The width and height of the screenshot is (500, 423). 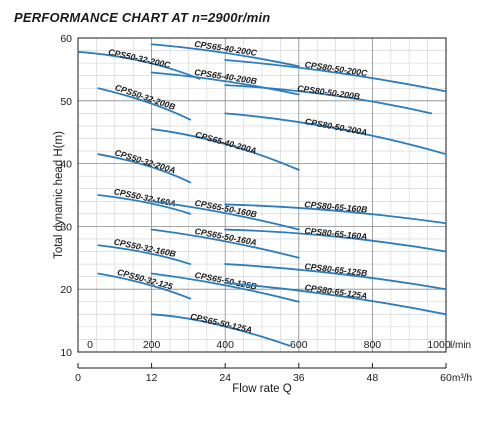 I want to click on curve-label: CPS65-40-200B, so click(x=226, y=76).